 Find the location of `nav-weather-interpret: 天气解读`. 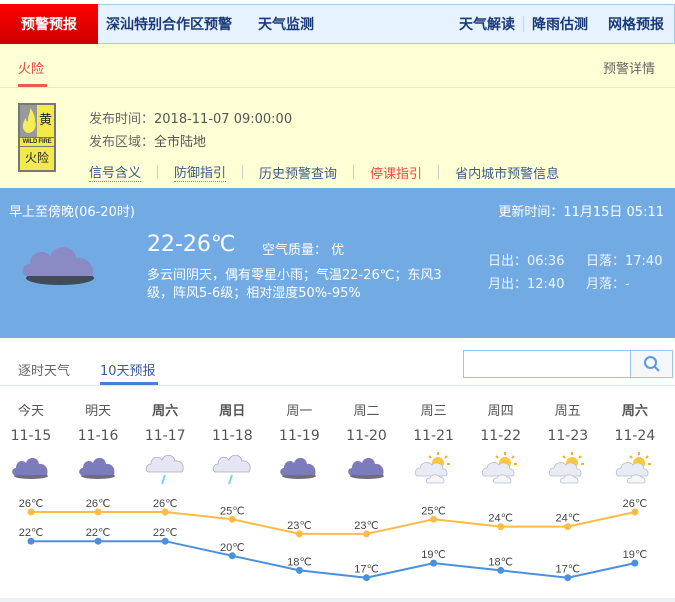

nav-weather-interpret: 天气解读 is located at coordinates (487, 25).